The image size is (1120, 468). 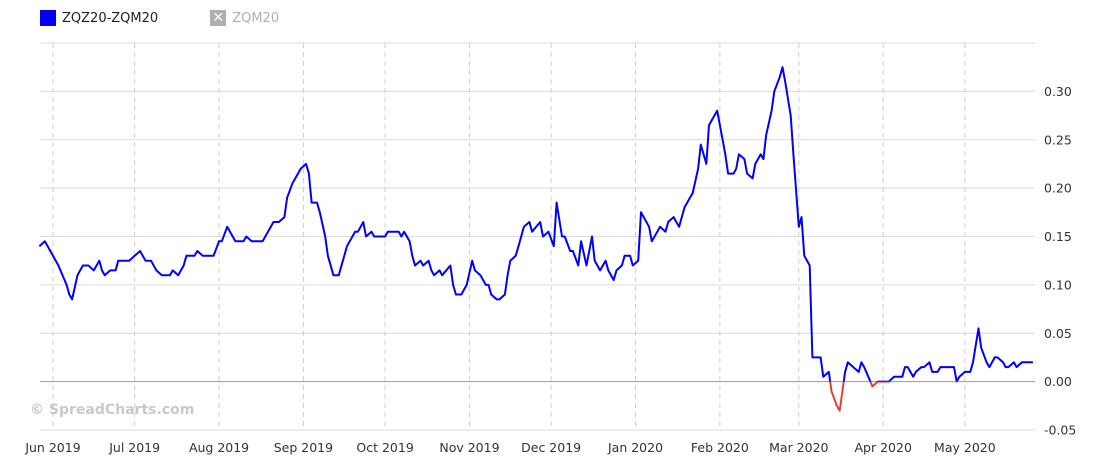 I want to click on x-box-icon: ✕, so click(x=218, y=18).